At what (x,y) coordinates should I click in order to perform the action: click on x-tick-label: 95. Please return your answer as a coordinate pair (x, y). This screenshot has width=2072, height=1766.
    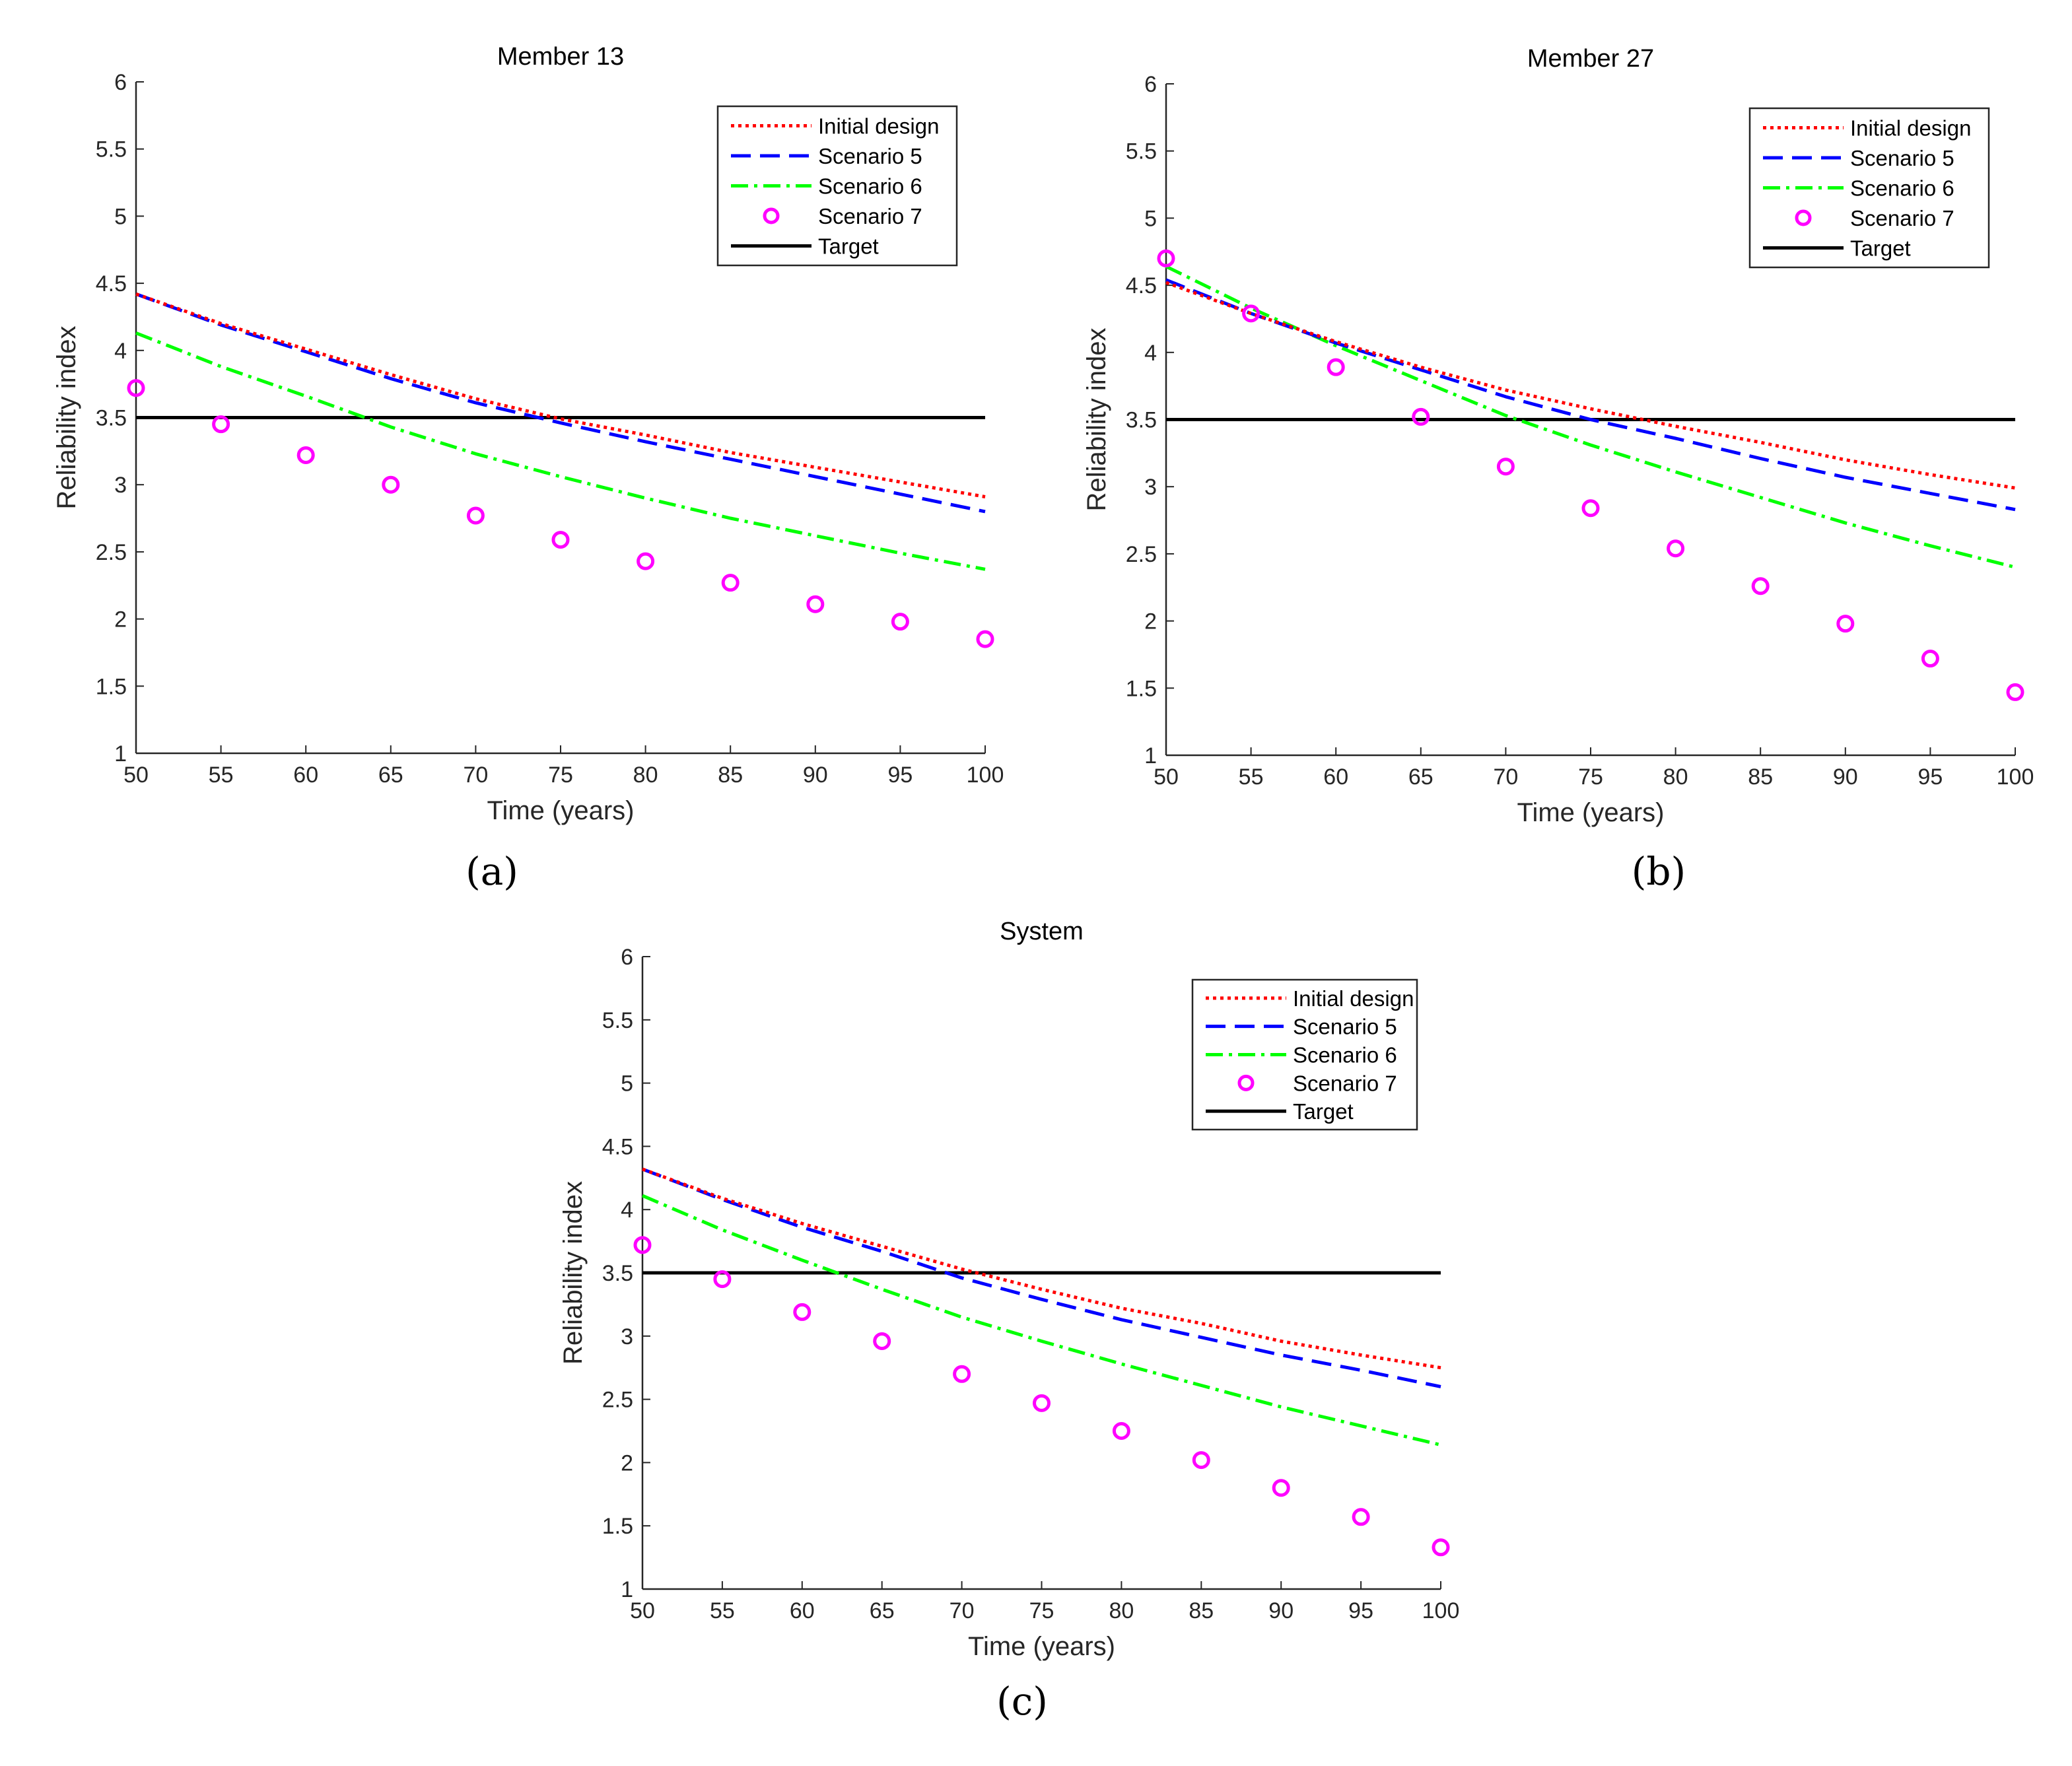
    Looking at the image, I should click on (1360, 1611).